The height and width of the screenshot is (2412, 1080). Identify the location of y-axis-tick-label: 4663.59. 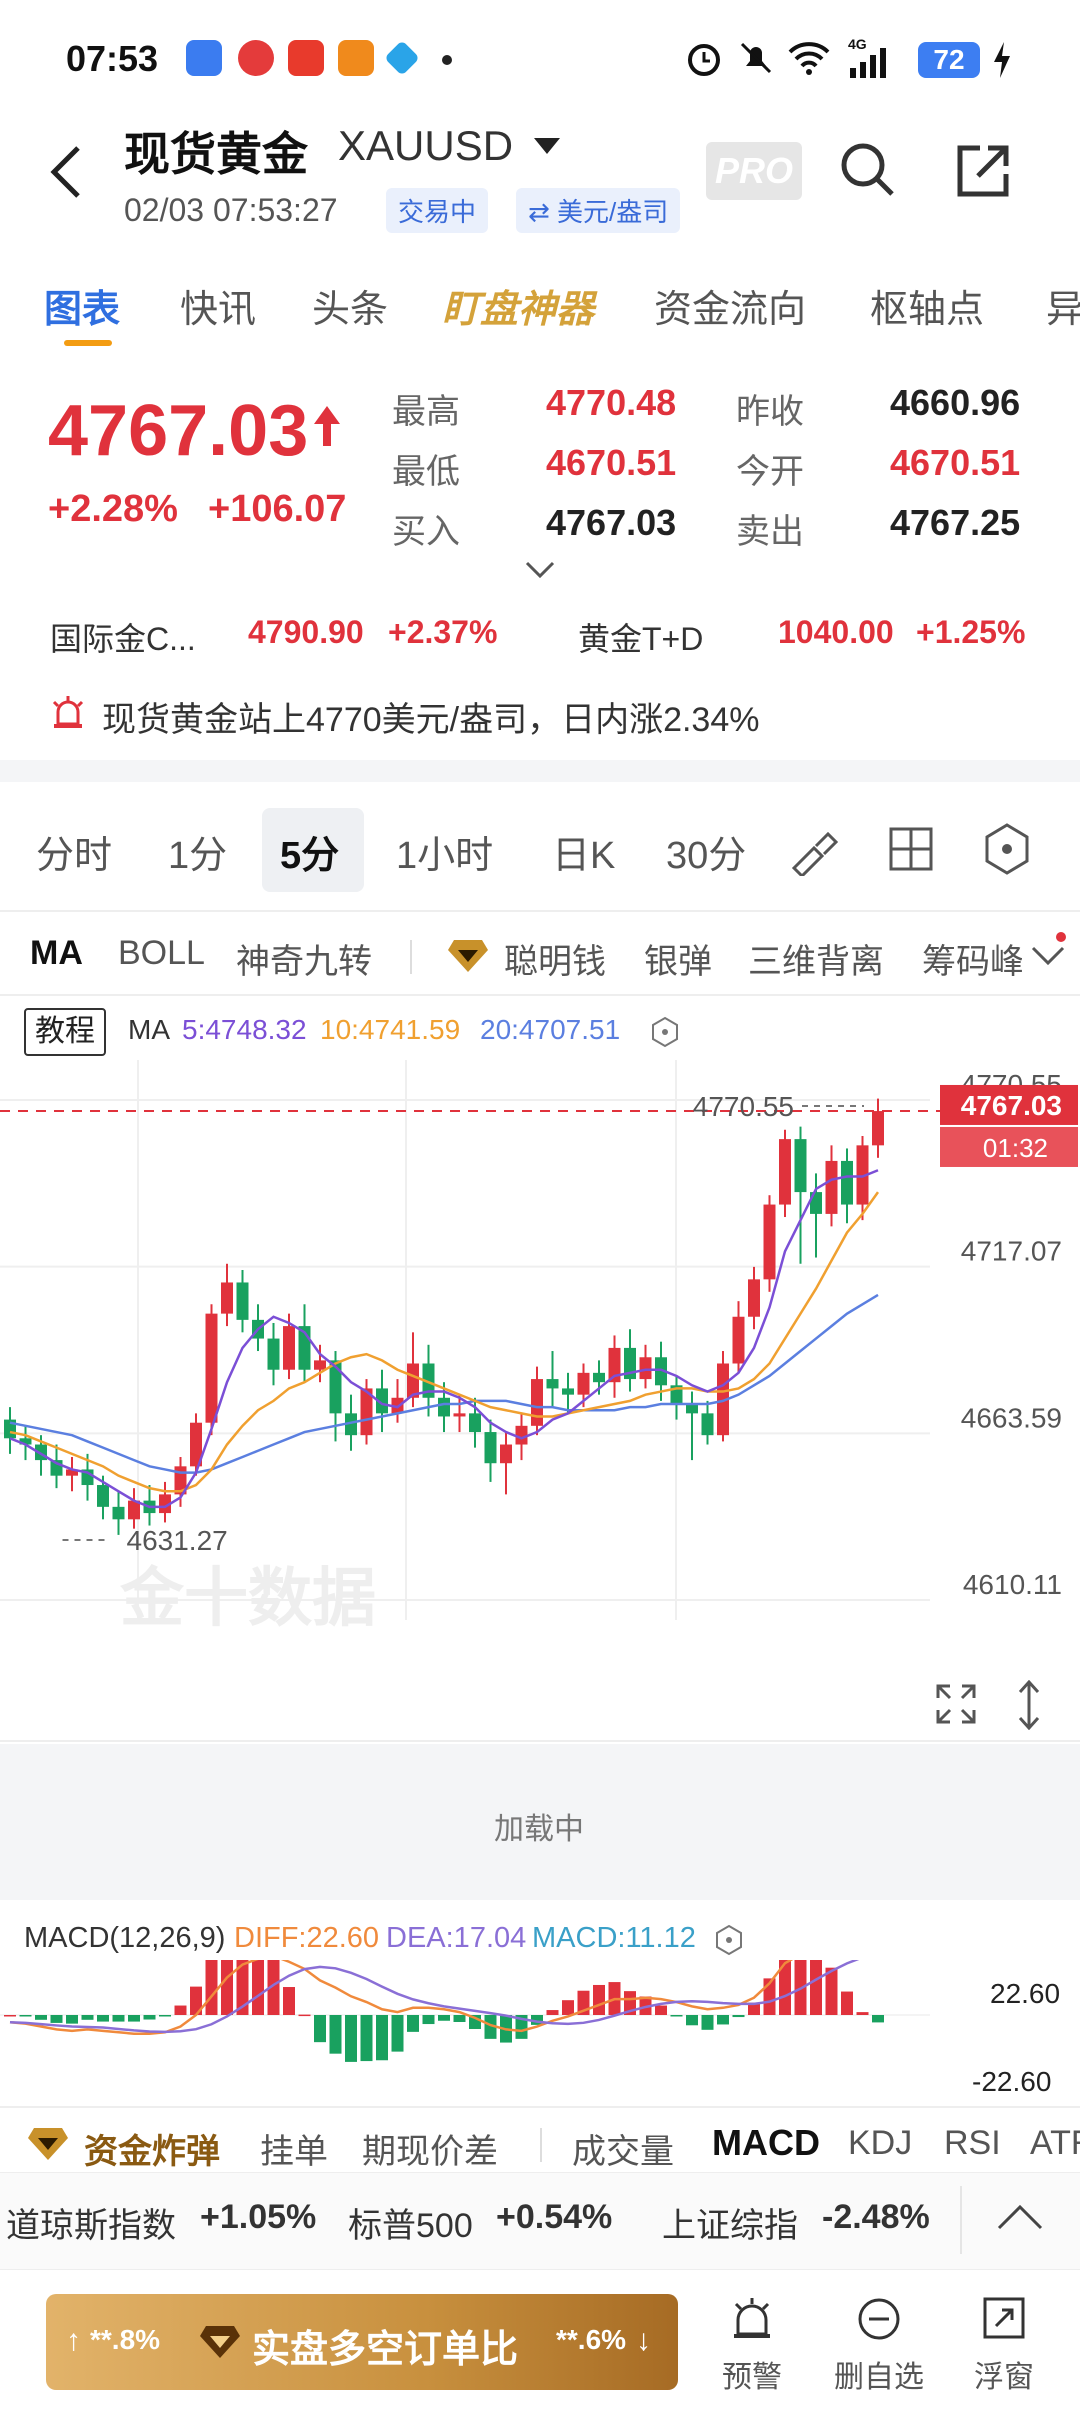
(1011, 1417).